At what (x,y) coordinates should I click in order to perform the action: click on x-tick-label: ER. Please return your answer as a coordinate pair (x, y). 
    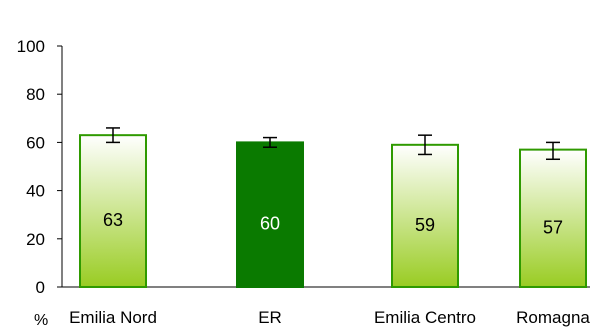
    Looking at the image, I should click on (270, 317).